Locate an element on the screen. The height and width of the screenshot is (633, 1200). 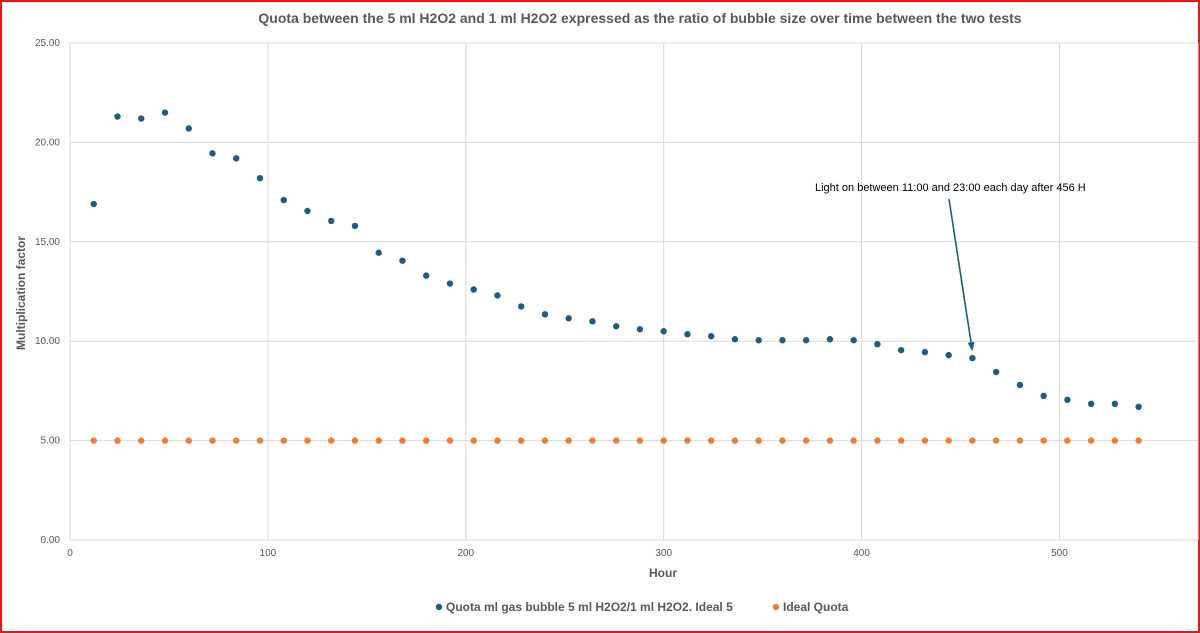
y-tick-label: 15.00 is located at coordinates (47, 242).